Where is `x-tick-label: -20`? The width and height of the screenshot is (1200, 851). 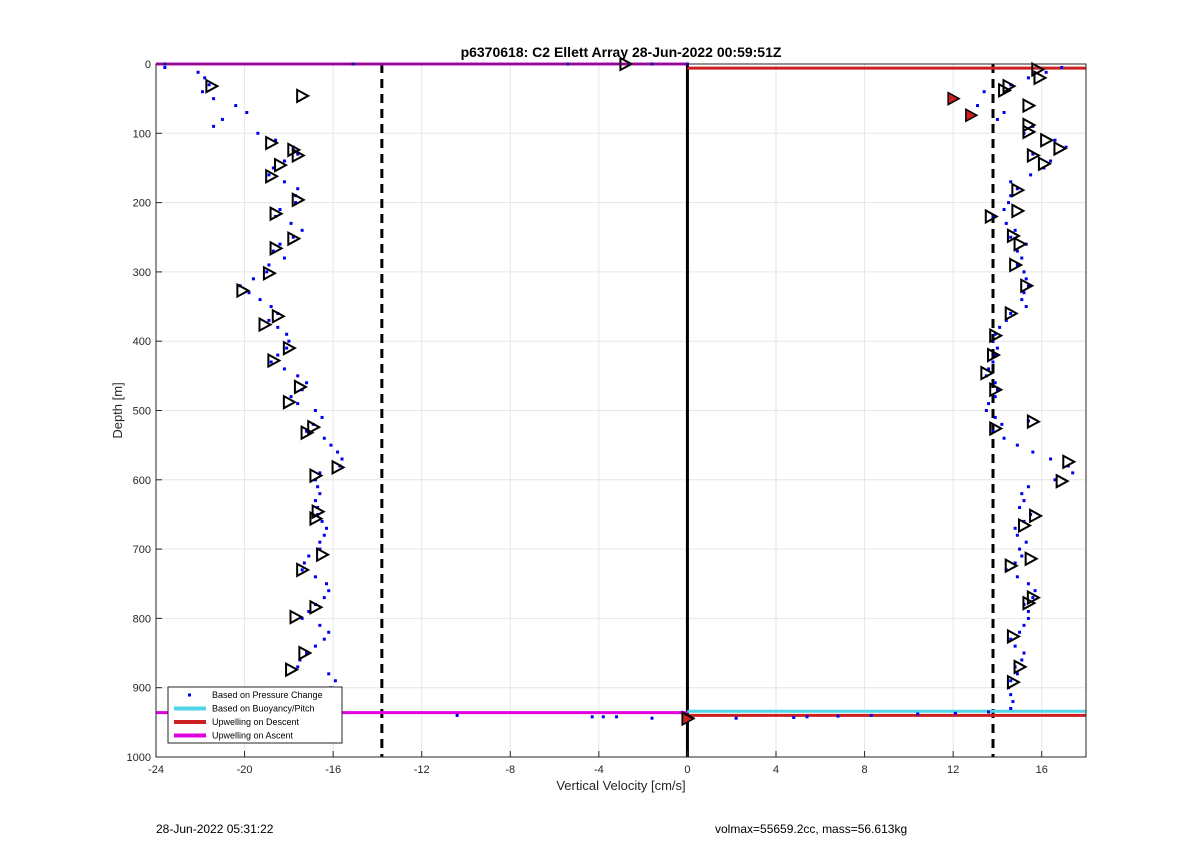
x-tick-label: -20 is located at coordinates (245, 770).